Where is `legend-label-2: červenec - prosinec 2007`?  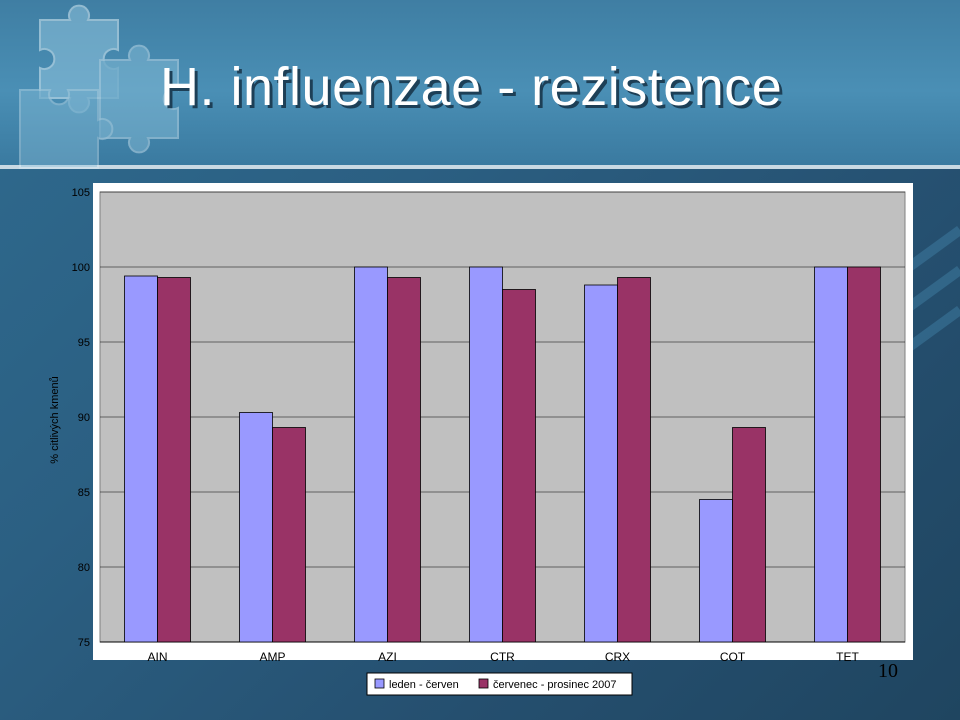 legend-label-2: červenec - prosinec 2007 is located at coordinates (555, 685).